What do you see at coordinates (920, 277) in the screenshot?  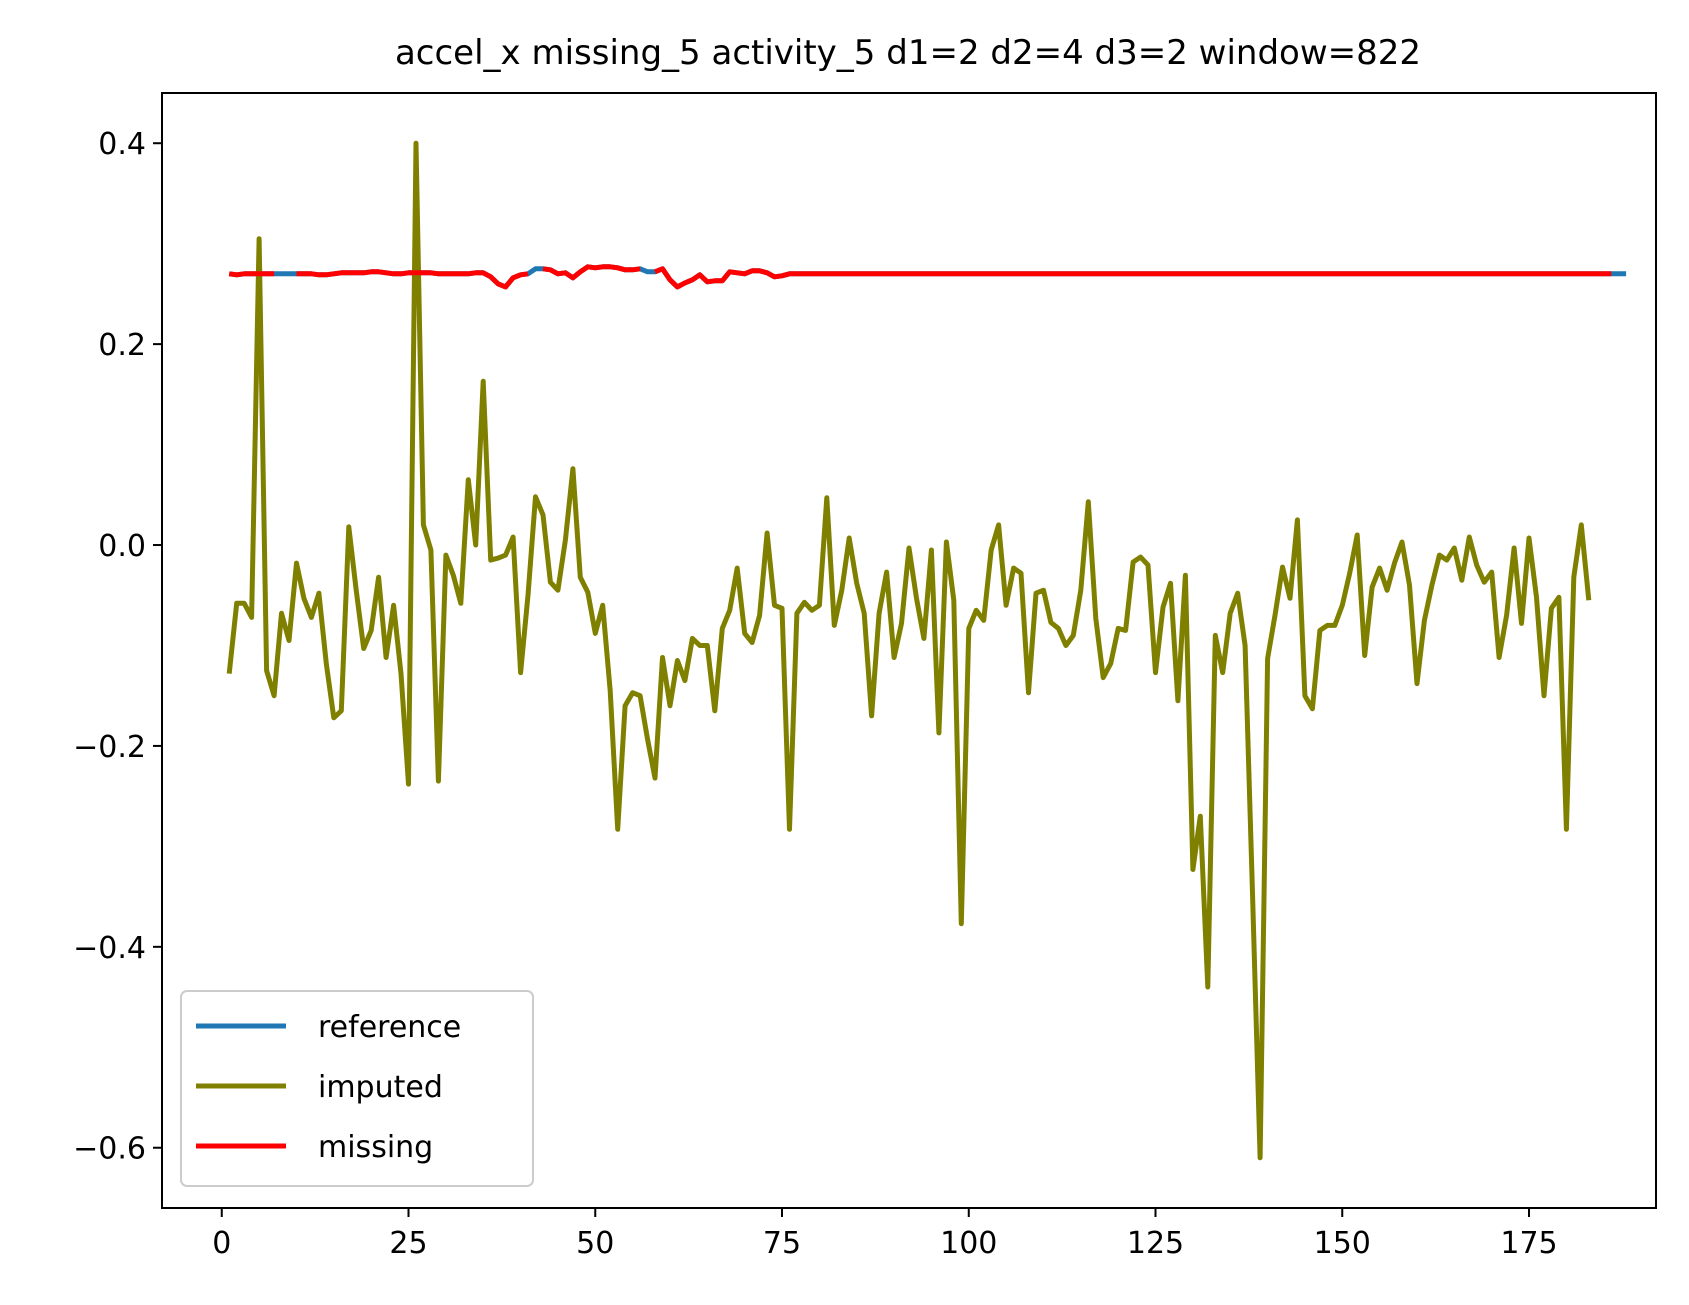 I see `series-line-missing` at bounding box center [920, 277].